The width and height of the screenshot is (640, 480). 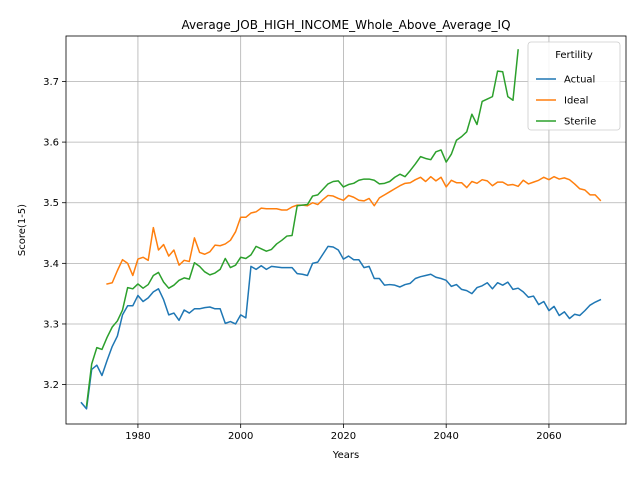 What do you see at coordinates (580, 122) in the screenshot?
I see `legend-label-sterile: Sterile` at bounding box center [580, 122].